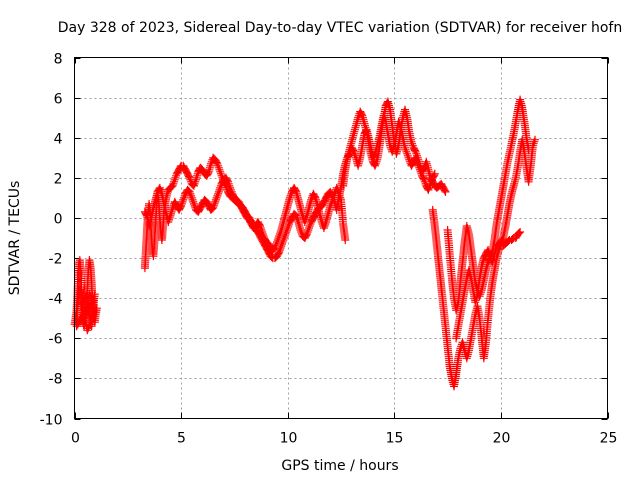  Describe the element at coordinates (609, 439) in the screenshot. I see `x-tick-label: 25` at that location.